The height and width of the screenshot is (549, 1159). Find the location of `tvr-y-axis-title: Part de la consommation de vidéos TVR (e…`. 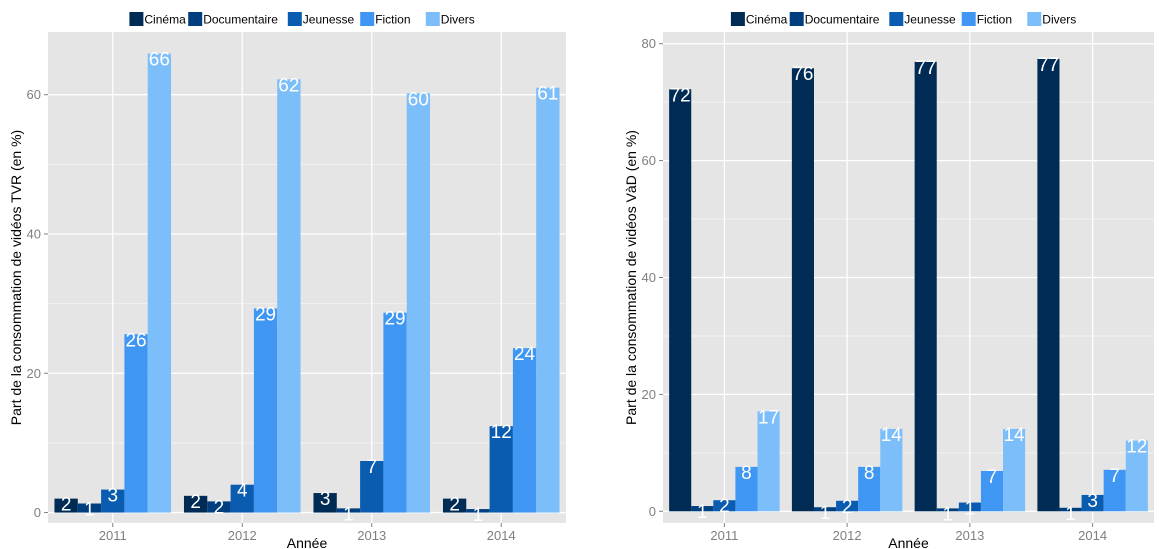

tvr-y-axis-title: Part de la consommation de vidéos TVR (e… is located at coordinates (16, 277).